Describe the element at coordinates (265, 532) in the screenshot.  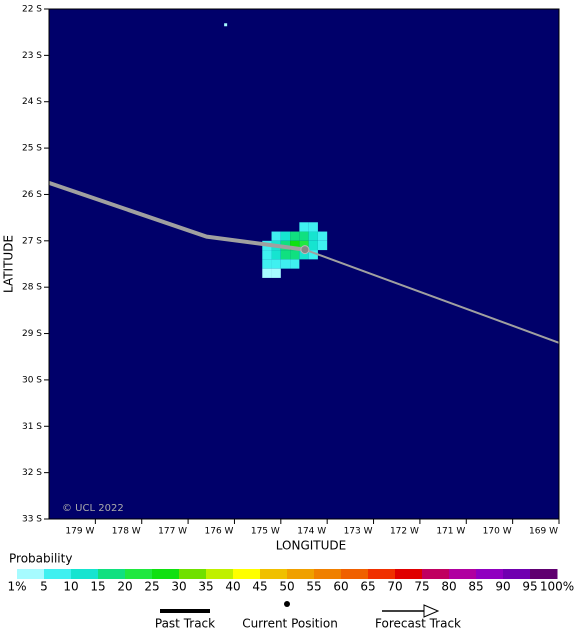
I see `x-tick-label: 175 W` at that location.